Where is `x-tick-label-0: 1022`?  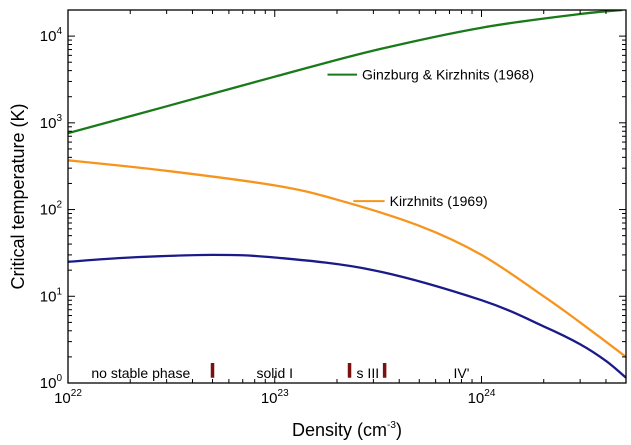
x-tick-label-0: 1022 is located at coordinates (68, 397).